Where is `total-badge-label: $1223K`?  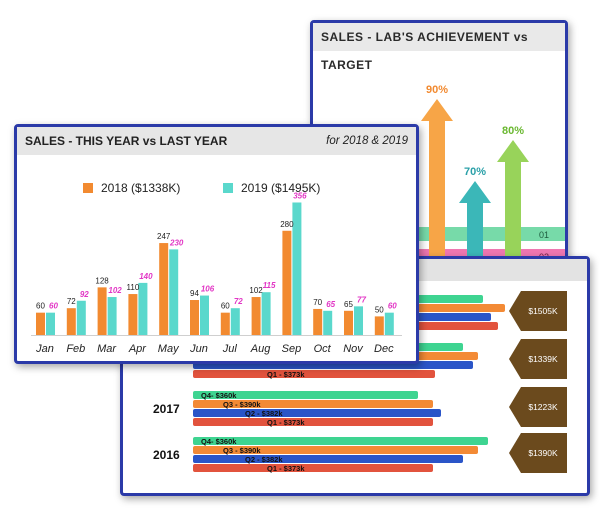 total-badge-label: $1223K is located at coordinates (543, 407).